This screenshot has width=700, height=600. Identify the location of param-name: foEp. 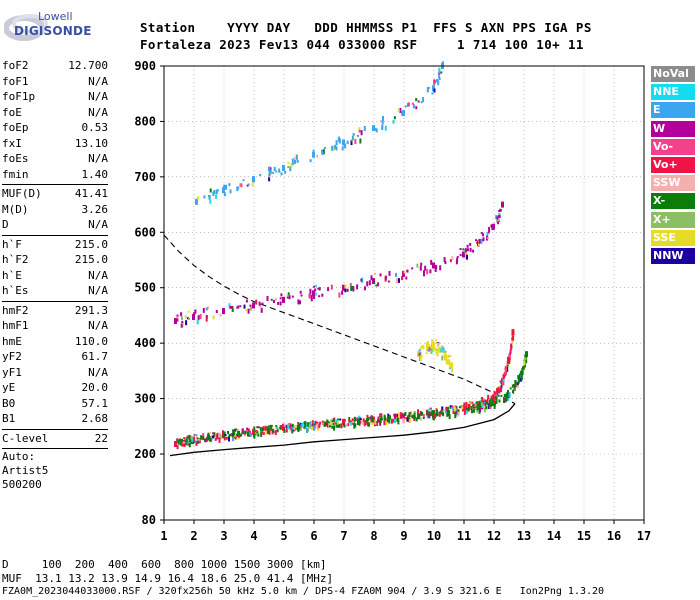
(15, 127).